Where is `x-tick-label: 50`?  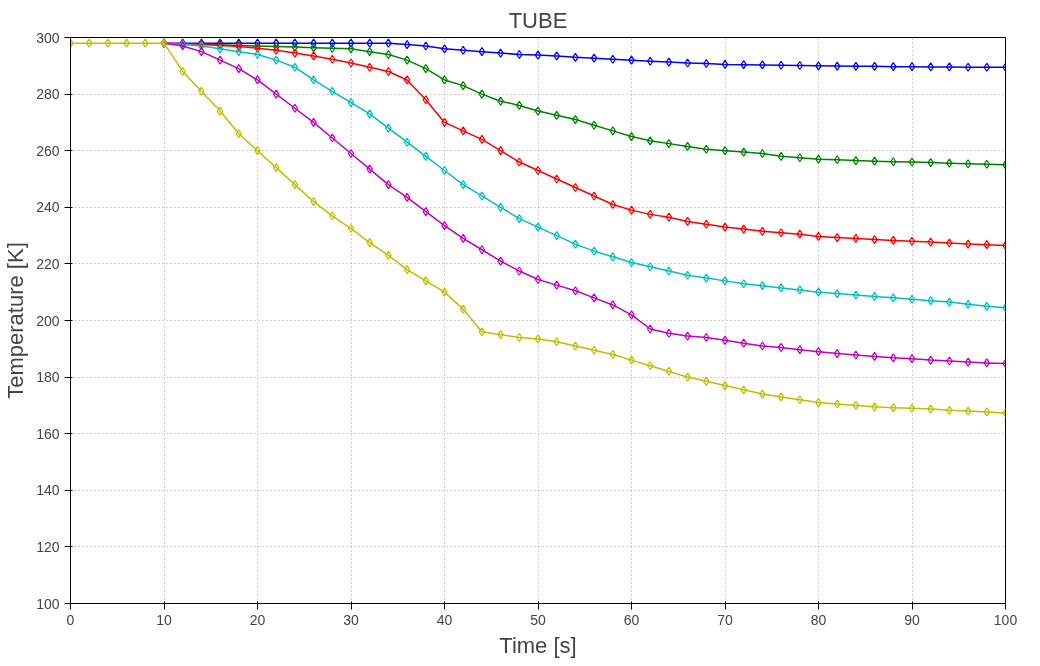 x-tick-label: 50 is located at coordinates (538, 619).